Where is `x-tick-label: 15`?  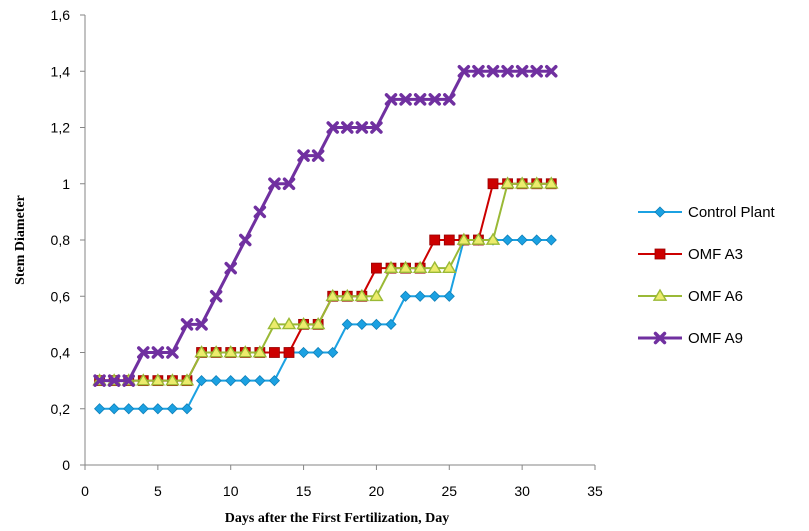
x-tick-label: 15 is located at coordinates (304, 491).